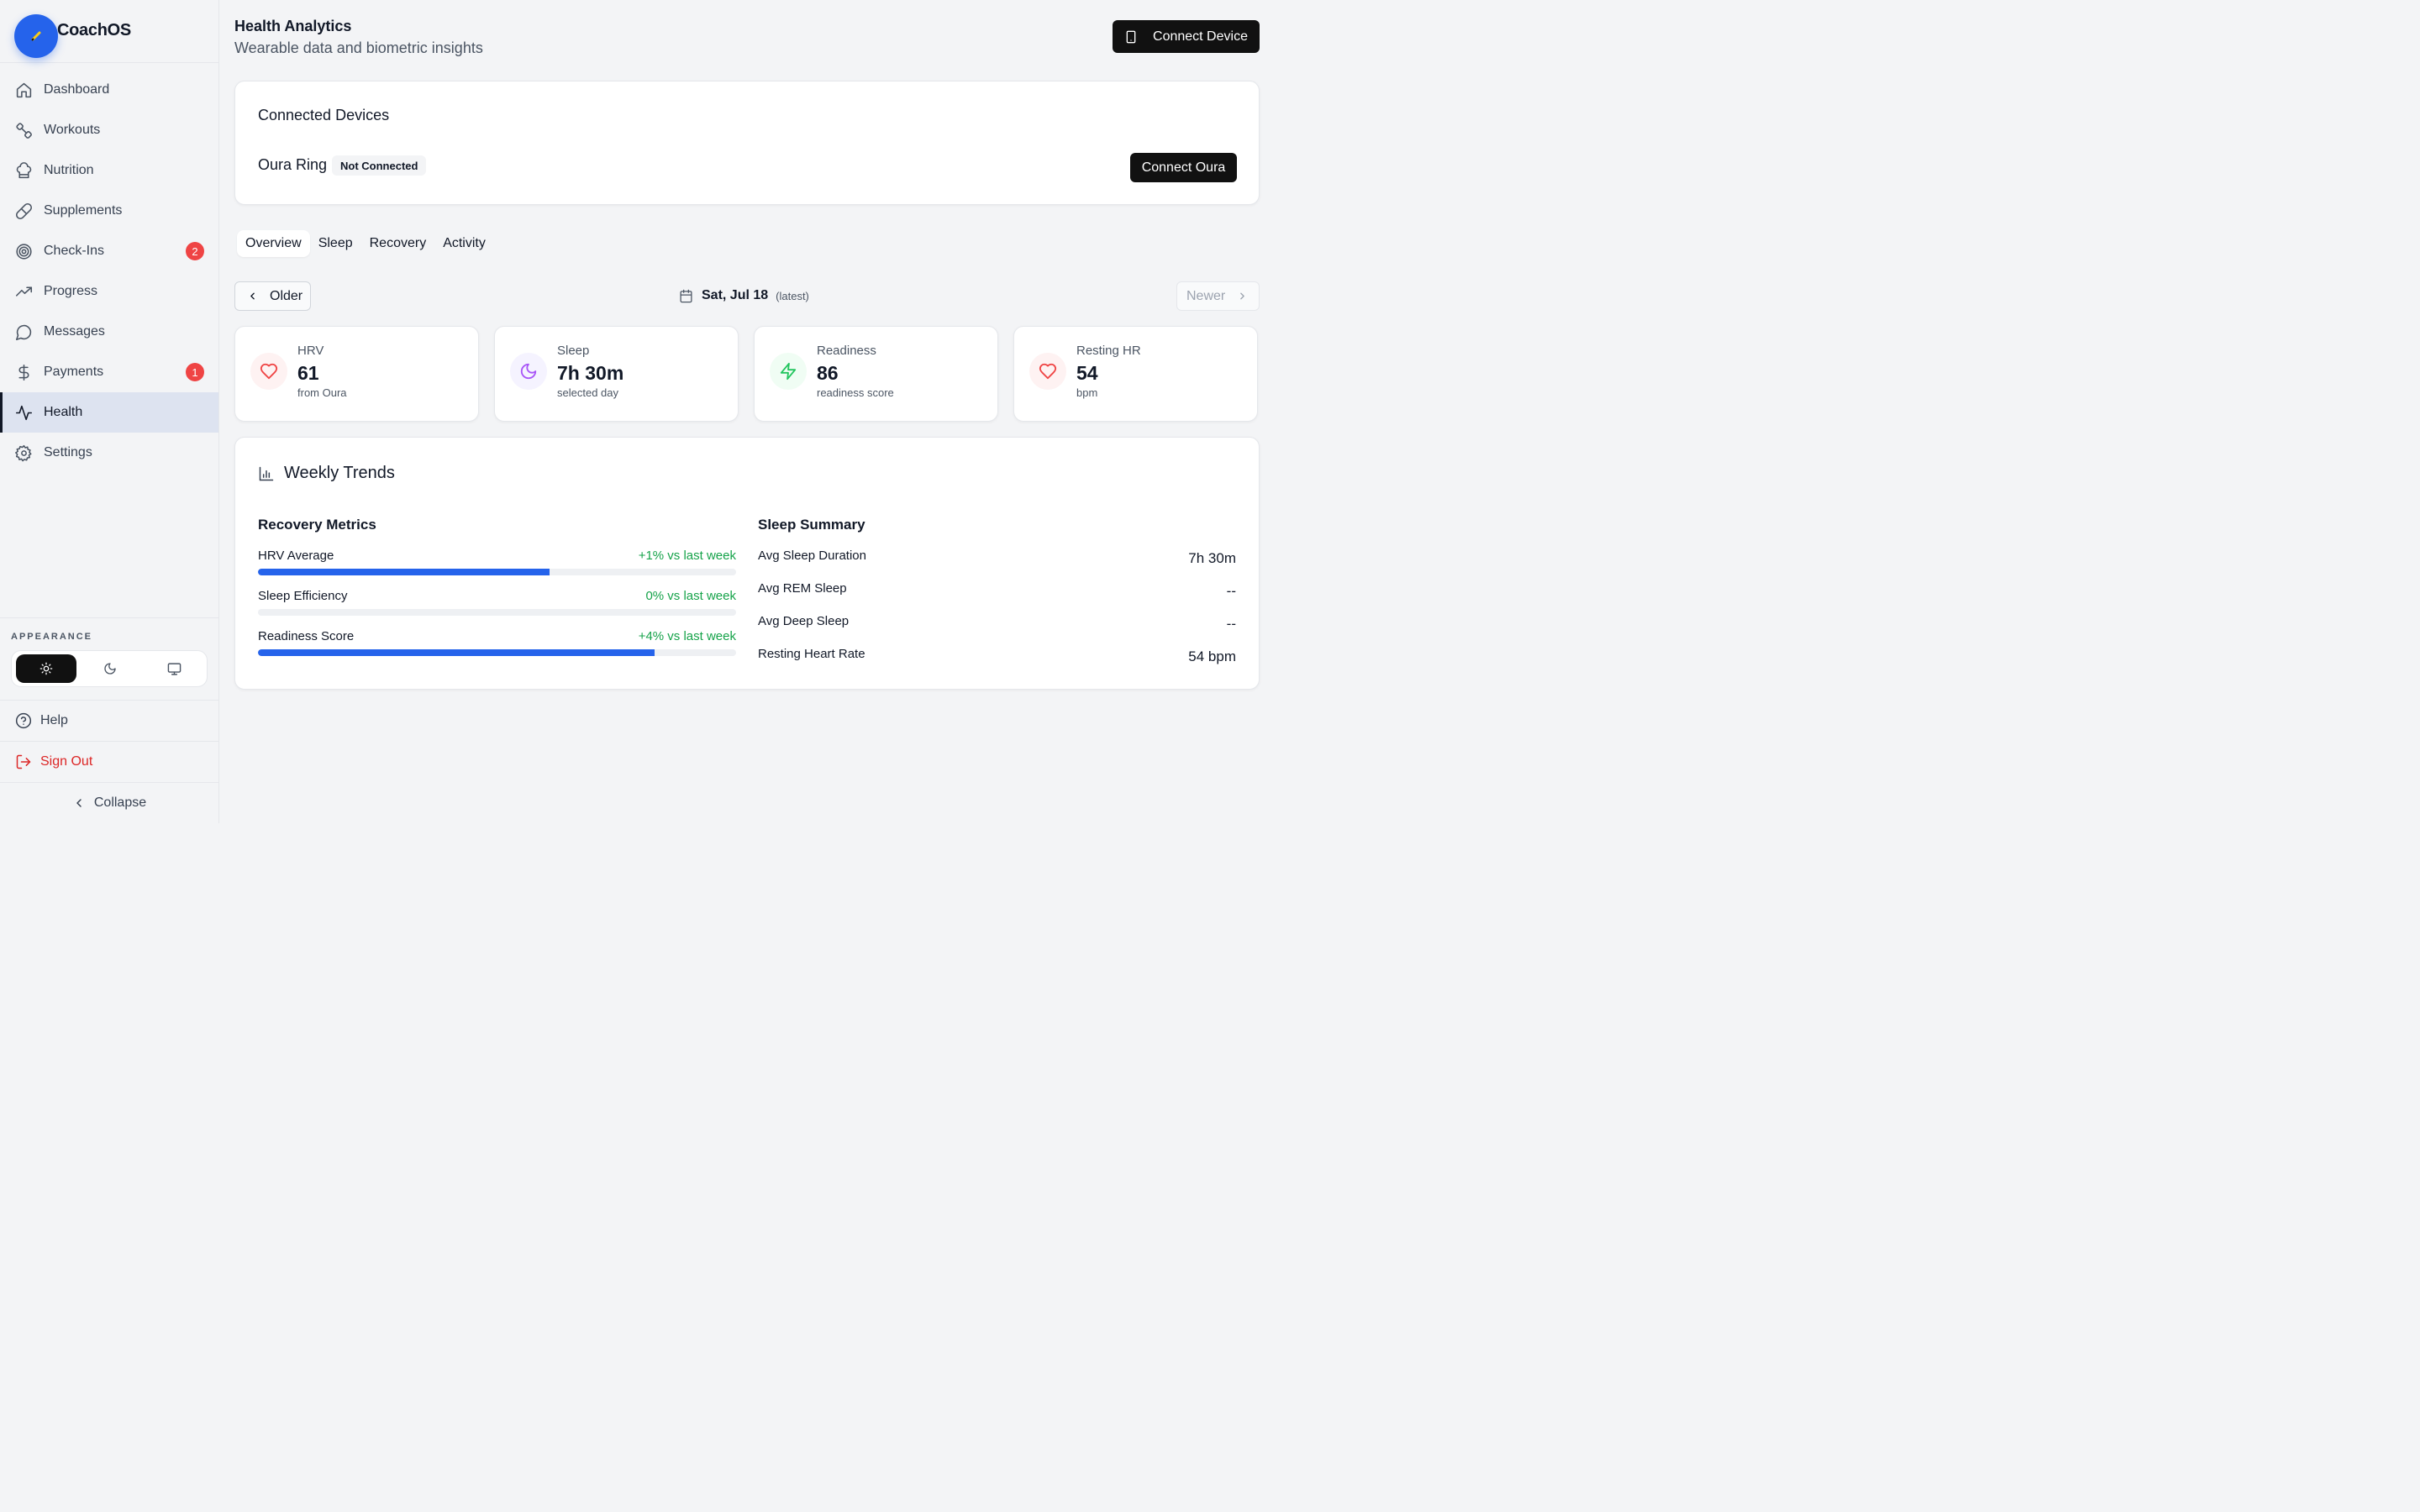 The width and height of the screenshot is (2420, 1512). I want to click on zap-icon, so click(788, 371).